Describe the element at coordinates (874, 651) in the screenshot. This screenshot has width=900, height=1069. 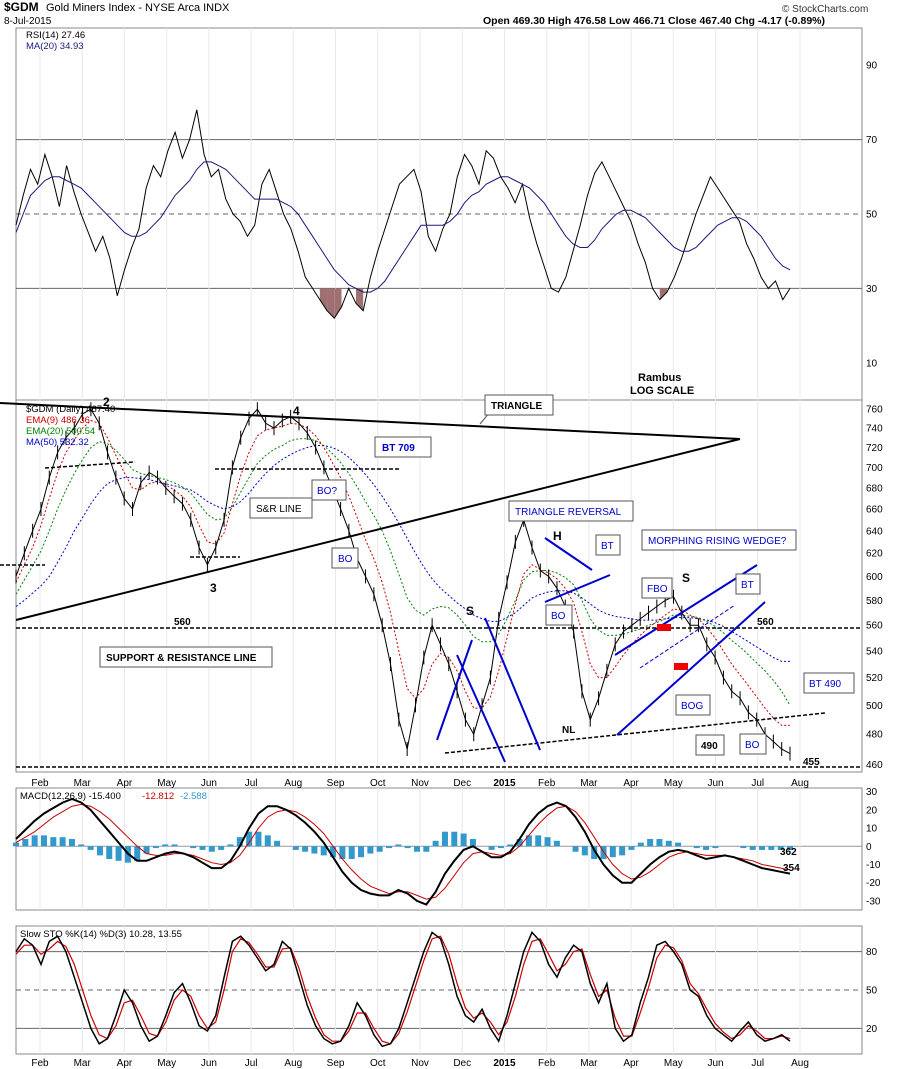
I see `price-ytick: 540` at that location.